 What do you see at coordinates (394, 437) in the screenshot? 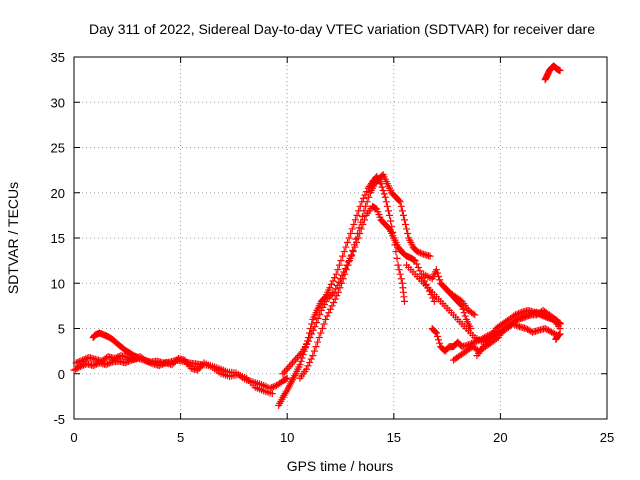
I see `x-tick-label: 15` at bounding box center [394, 437].